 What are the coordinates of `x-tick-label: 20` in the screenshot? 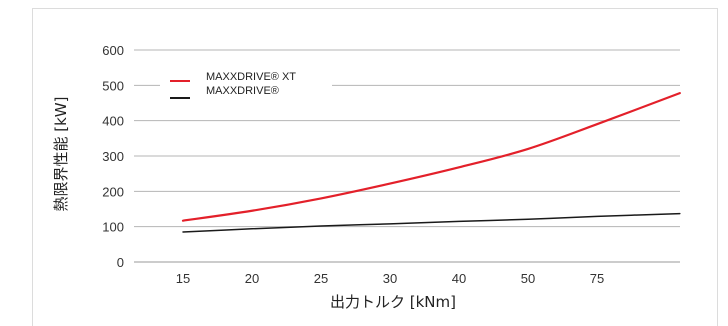 It's located at (252, 278).